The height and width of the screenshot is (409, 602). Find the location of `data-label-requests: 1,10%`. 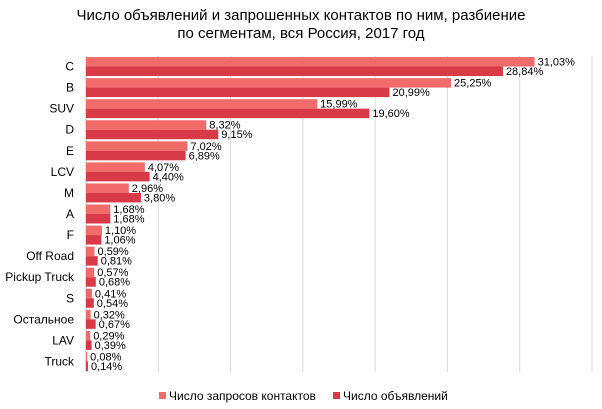

data-label-requests: 1,10% is located at coordinates (120, 231).